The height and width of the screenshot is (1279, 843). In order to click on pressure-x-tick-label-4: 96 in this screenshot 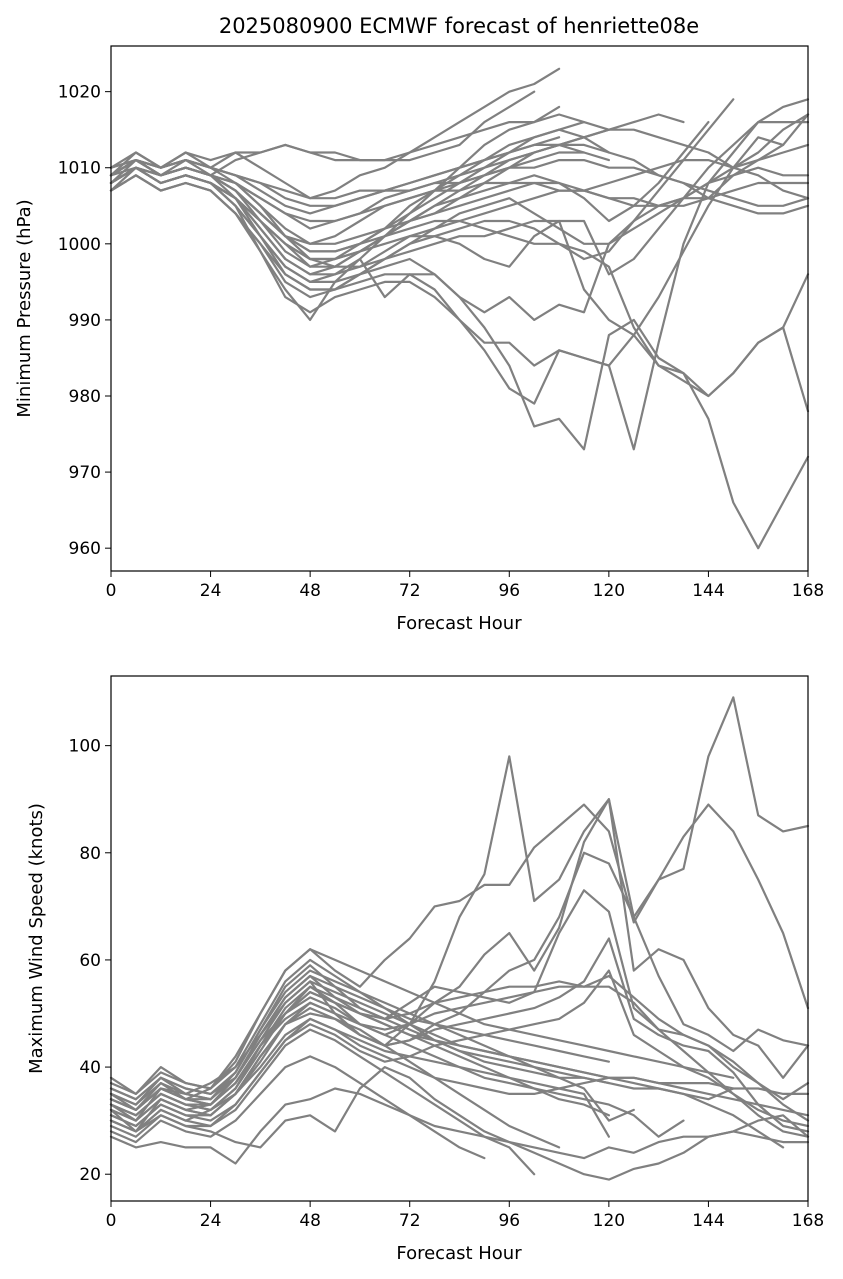, I will do `click(509, 591)`.